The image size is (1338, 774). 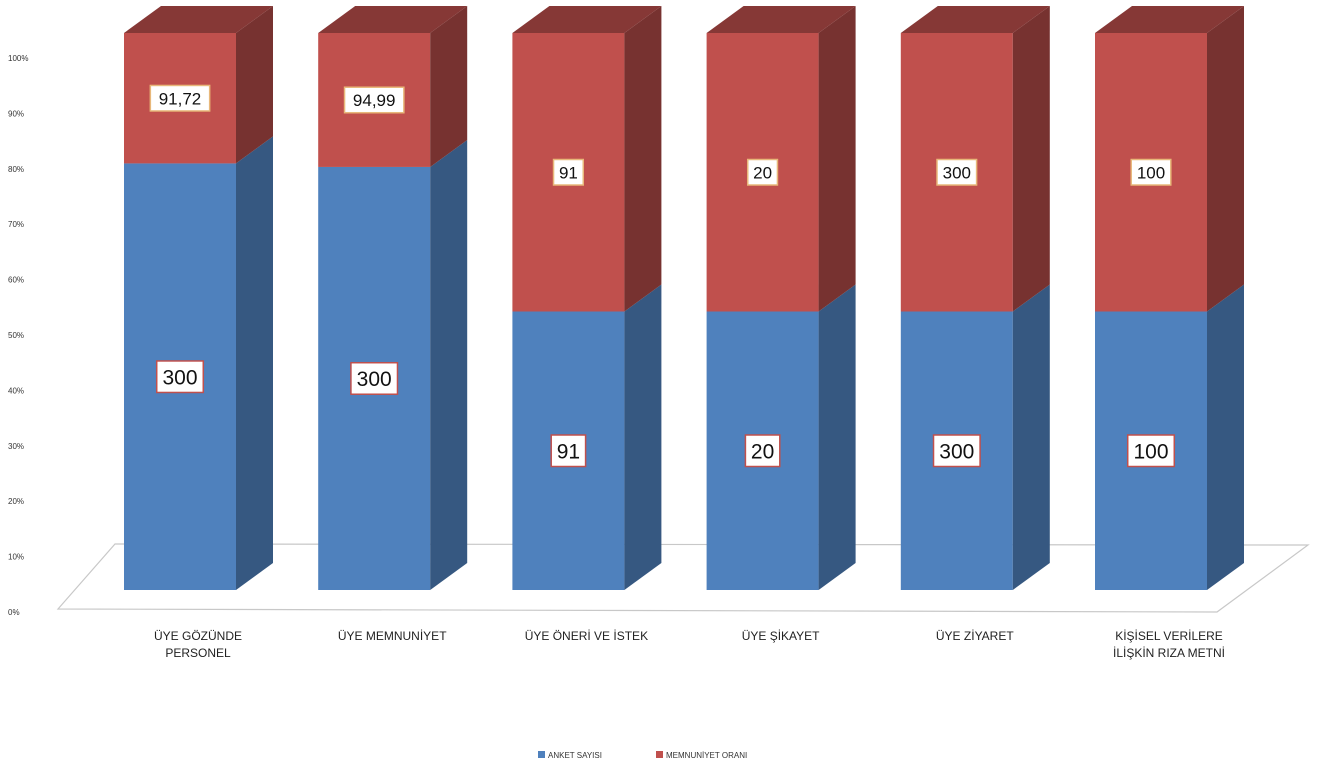 I want to click on data-label-text: 91,72, so click(x=180, y=98).